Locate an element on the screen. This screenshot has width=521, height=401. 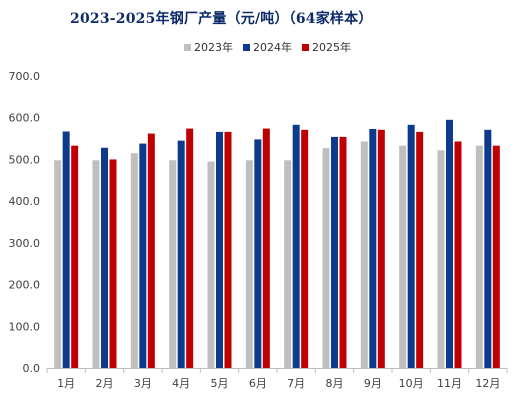
legend-label-2023: 2023年 is located at coordinates (213, 47).